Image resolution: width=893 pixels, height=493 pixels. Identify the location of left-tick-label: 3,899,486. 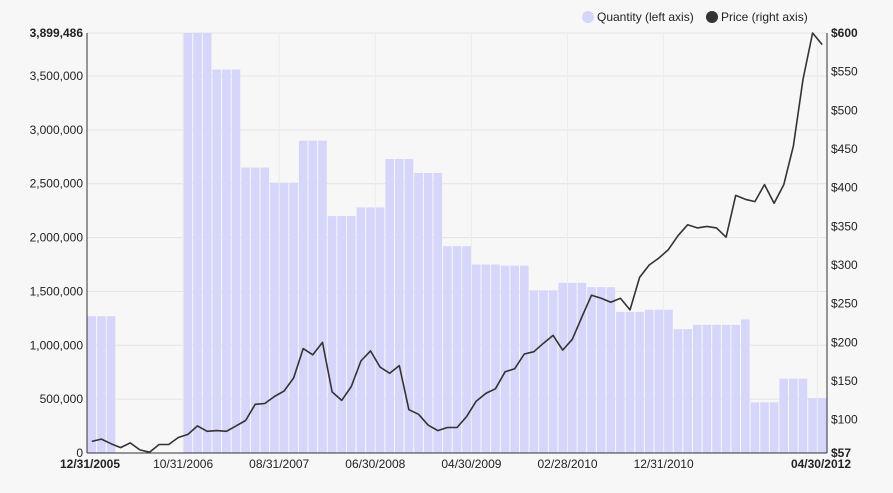
(57, 33).